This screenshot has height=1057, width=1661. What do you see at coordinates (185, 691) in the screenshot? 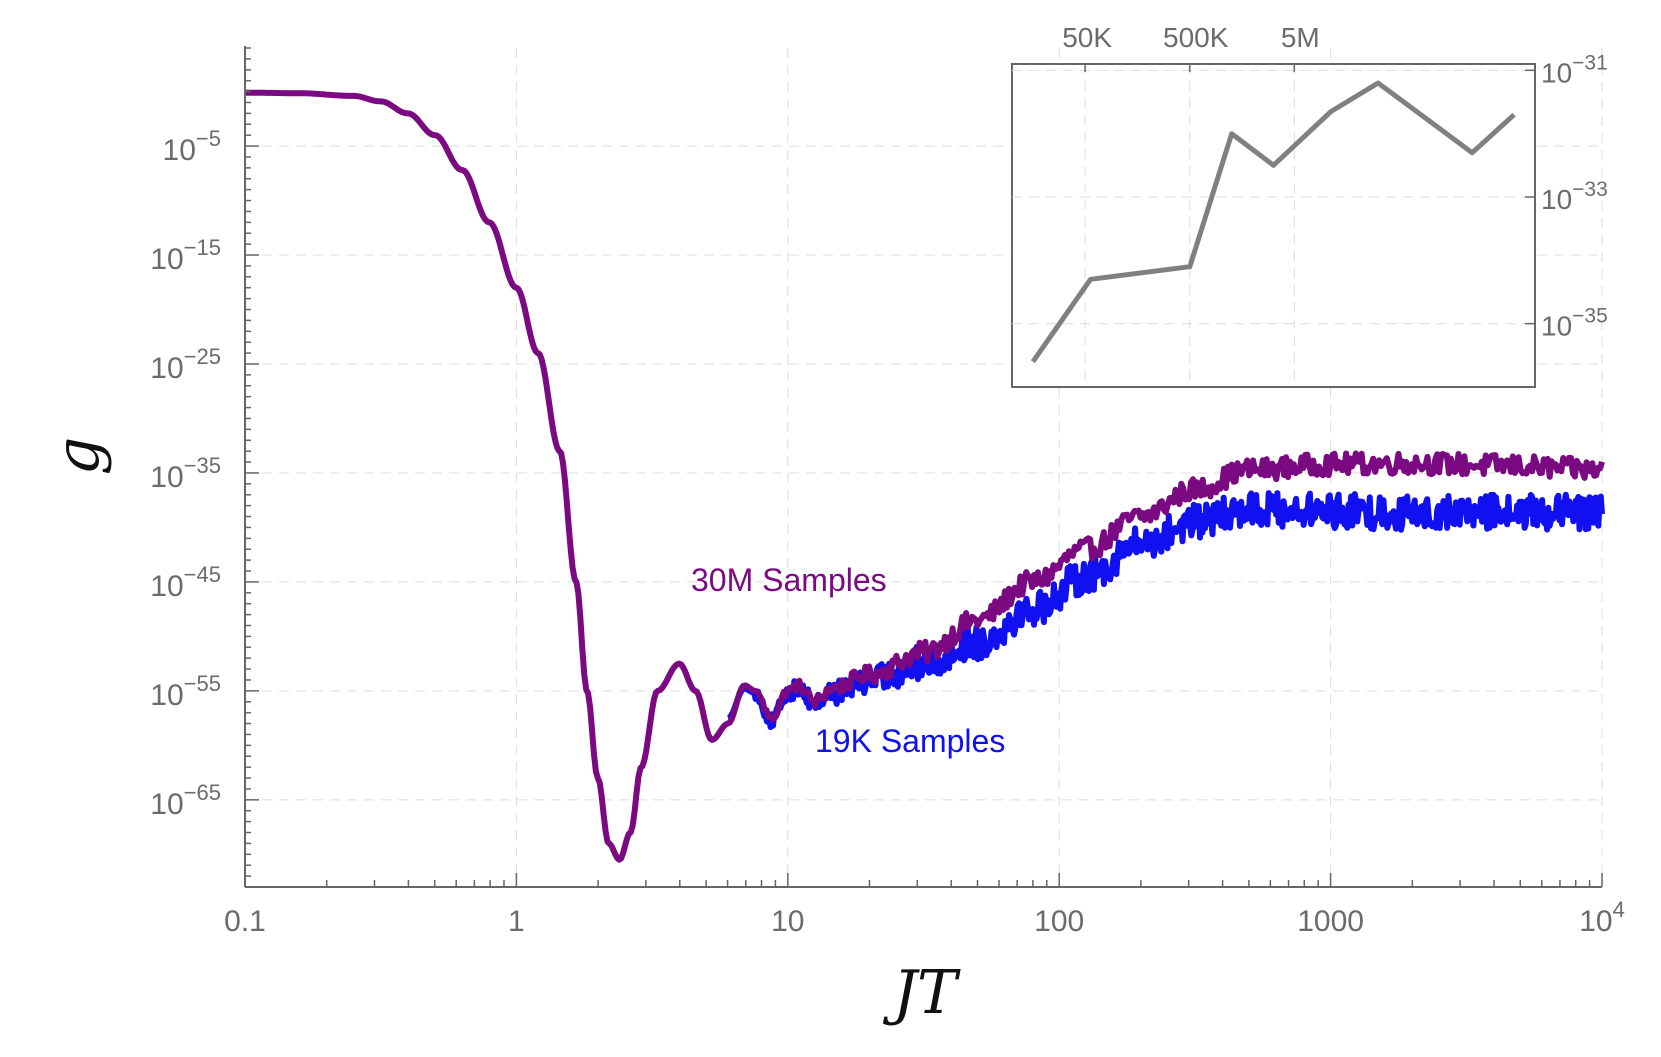
I see `y-tick-label: 10−55` at bounding box center [185, 691].